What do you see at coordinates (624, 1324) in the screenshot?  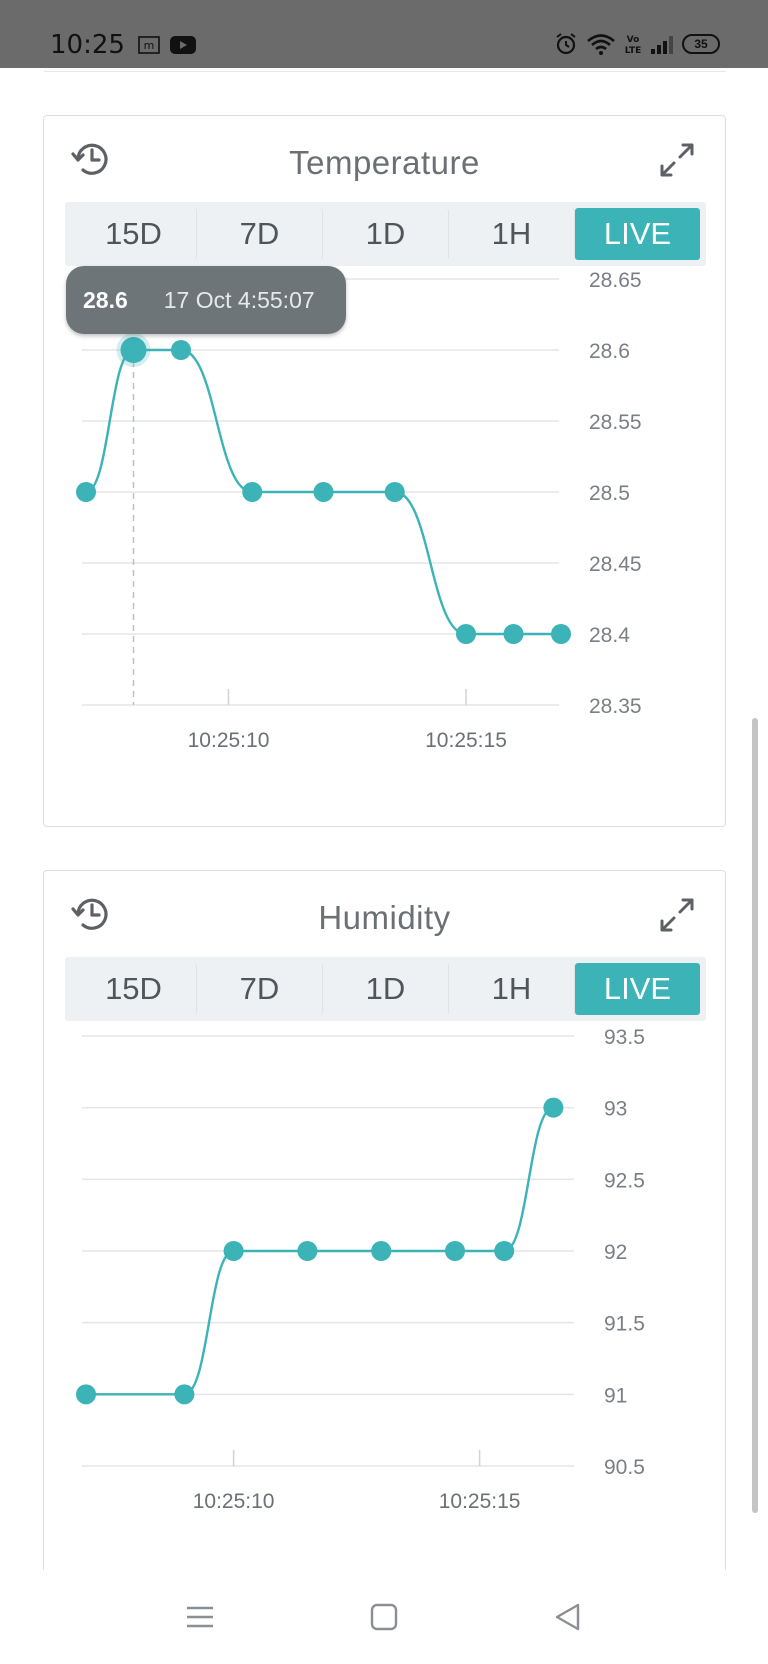 I see `y-tick-label: 91.5` at bounding box center [624, 1324].